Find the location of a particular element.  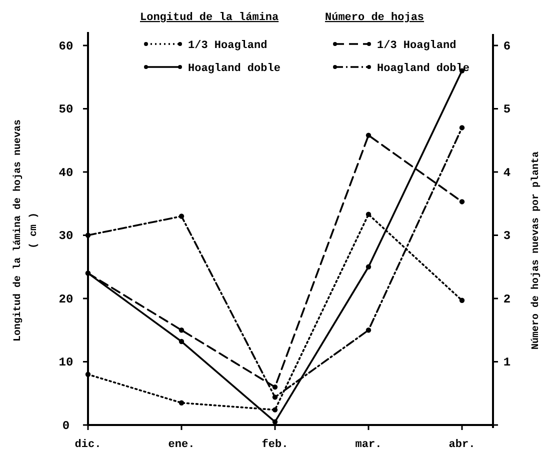

text: Número de hojas is located at coordinates (374, 18).